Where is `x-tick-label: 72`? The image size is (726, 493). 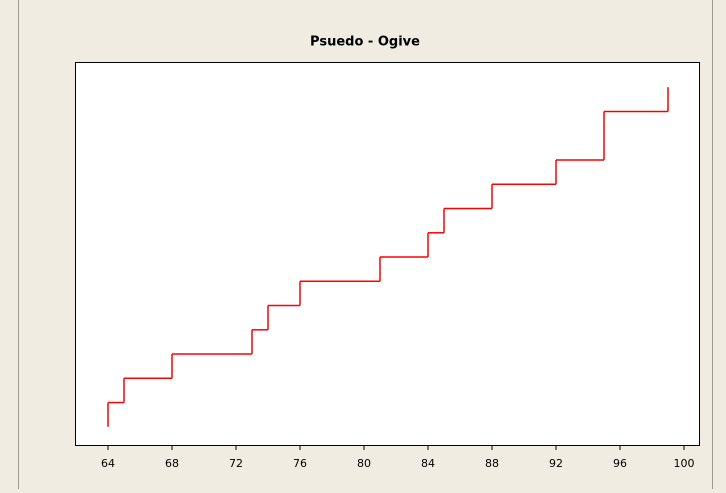 x-tick-label: 72 is located at coordinates (236, 463).